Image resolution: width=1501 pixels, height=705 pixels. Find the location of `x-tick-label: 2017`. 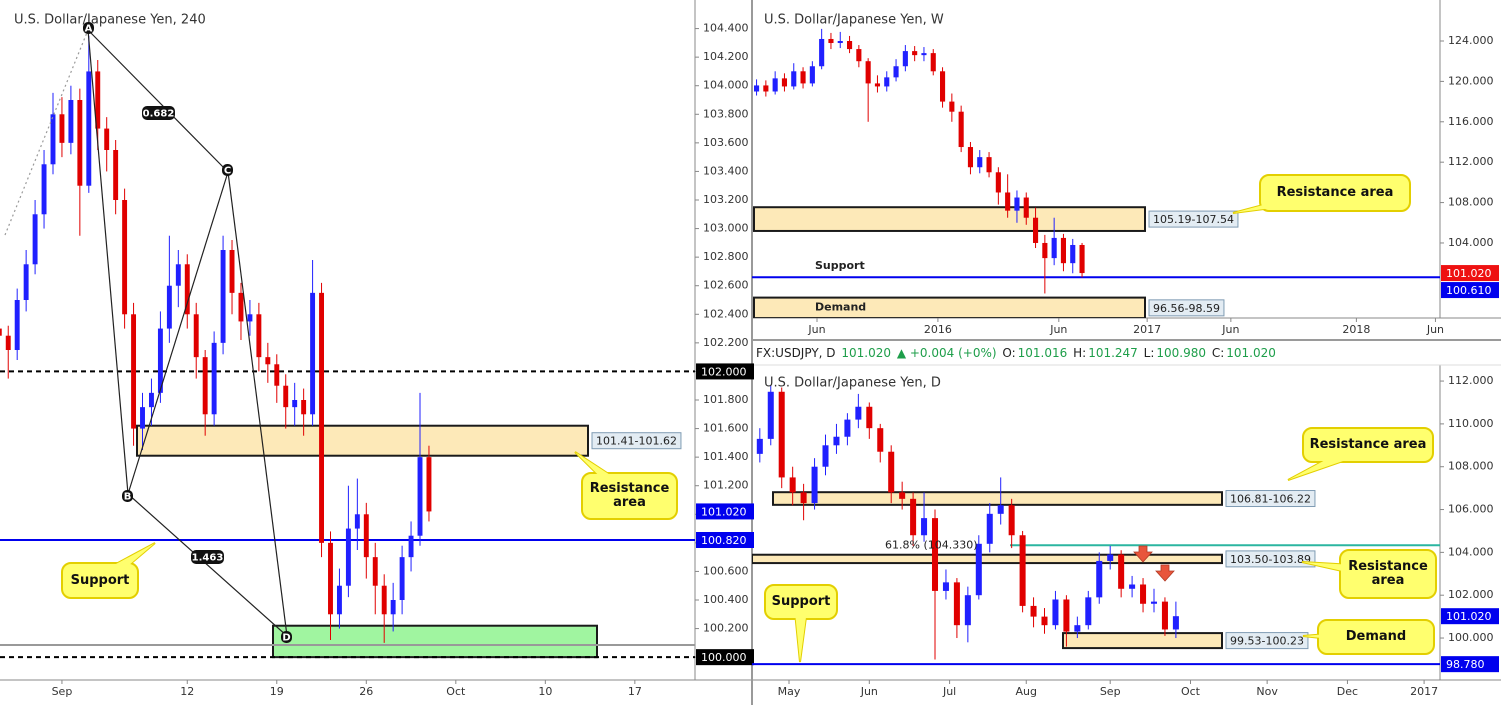

x-tick-label: 2017 is located at coordinates (1147, 329).